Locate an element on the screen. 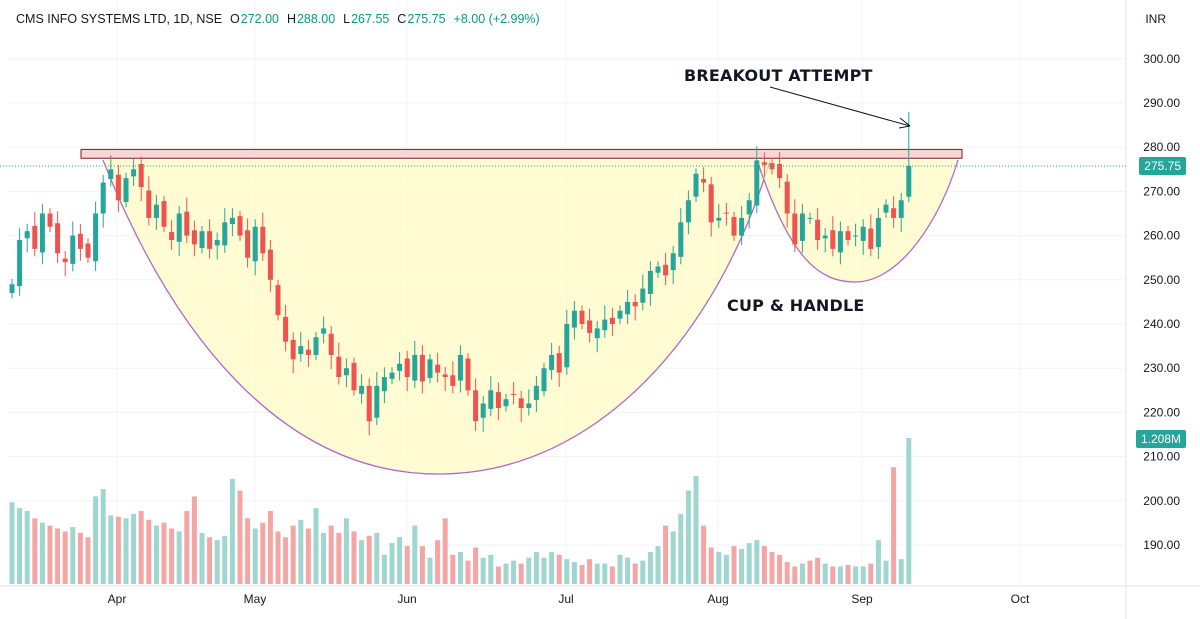 Image resolution: width=1200 pixels, height=619 pixels. price-tick-label: 290.00 is located at coordinates (1161, 103).